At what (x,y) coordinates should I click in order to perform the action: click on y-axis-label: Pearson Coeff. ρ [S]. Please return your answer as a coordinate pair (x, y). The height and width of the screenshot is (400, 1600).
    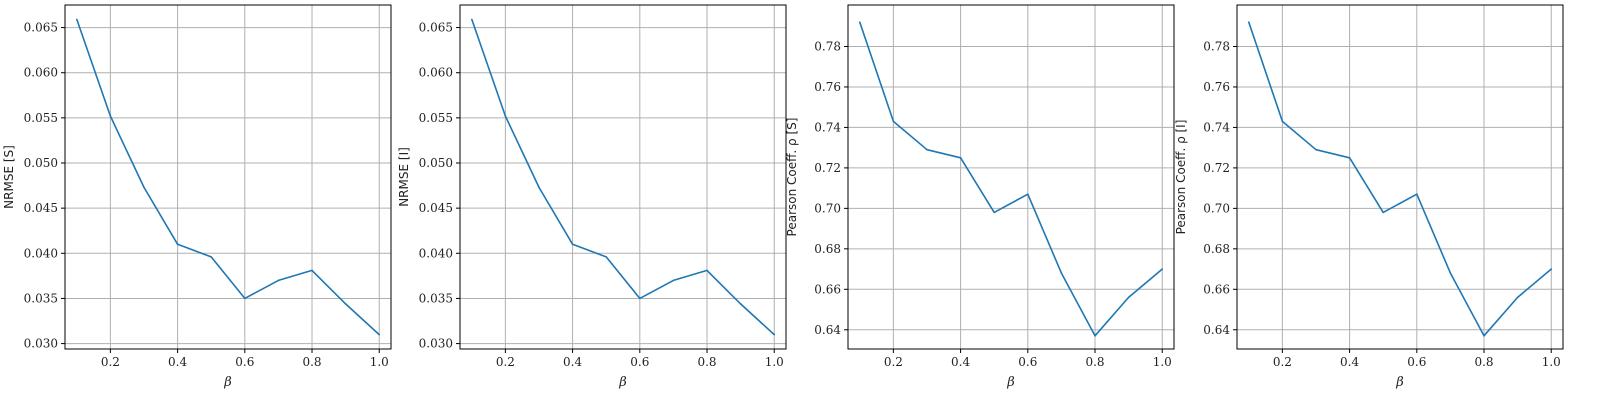
    Looking at the image, I should click on (792, 177).